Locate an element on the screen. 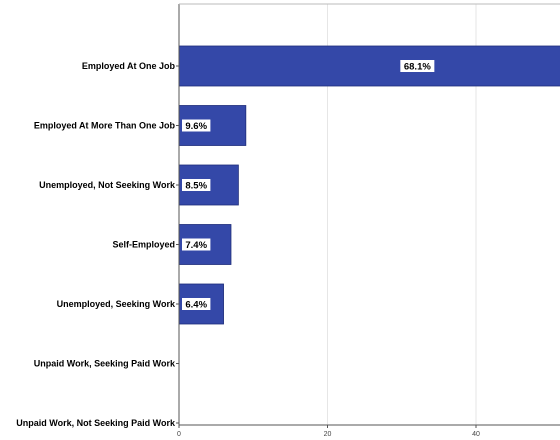 The height and width of the screenshot is (440, 560). category-label: Unpaid Work, Not Seeking Paid Work is located at coordinates (96, 423).